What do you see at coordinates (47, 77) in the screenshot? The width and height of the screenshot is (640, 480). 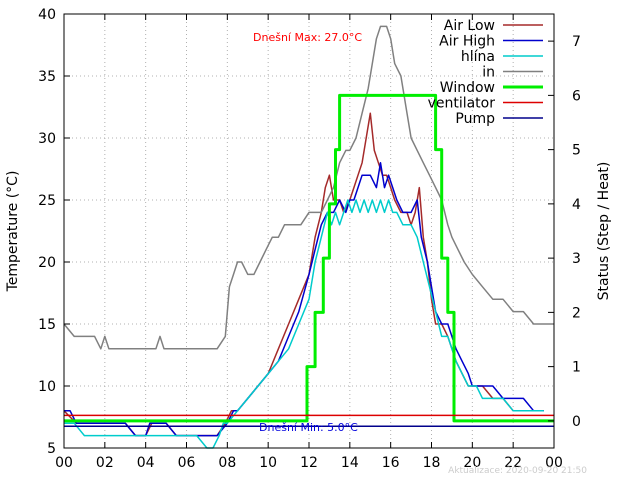 I see `y-tick-label: 35` at bounding box center [47, 77].